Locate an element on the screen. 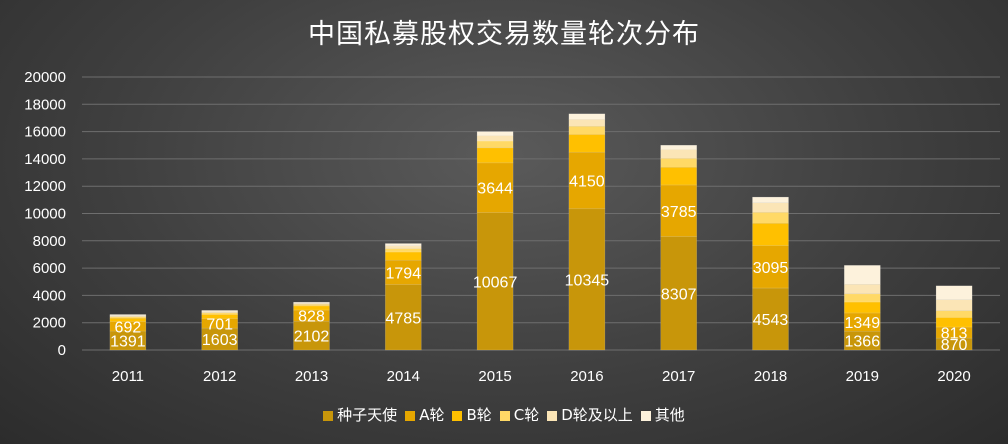 This screenshot has height=444, width=1008. legend-label: A轮 is located at coordinates (432, 415).